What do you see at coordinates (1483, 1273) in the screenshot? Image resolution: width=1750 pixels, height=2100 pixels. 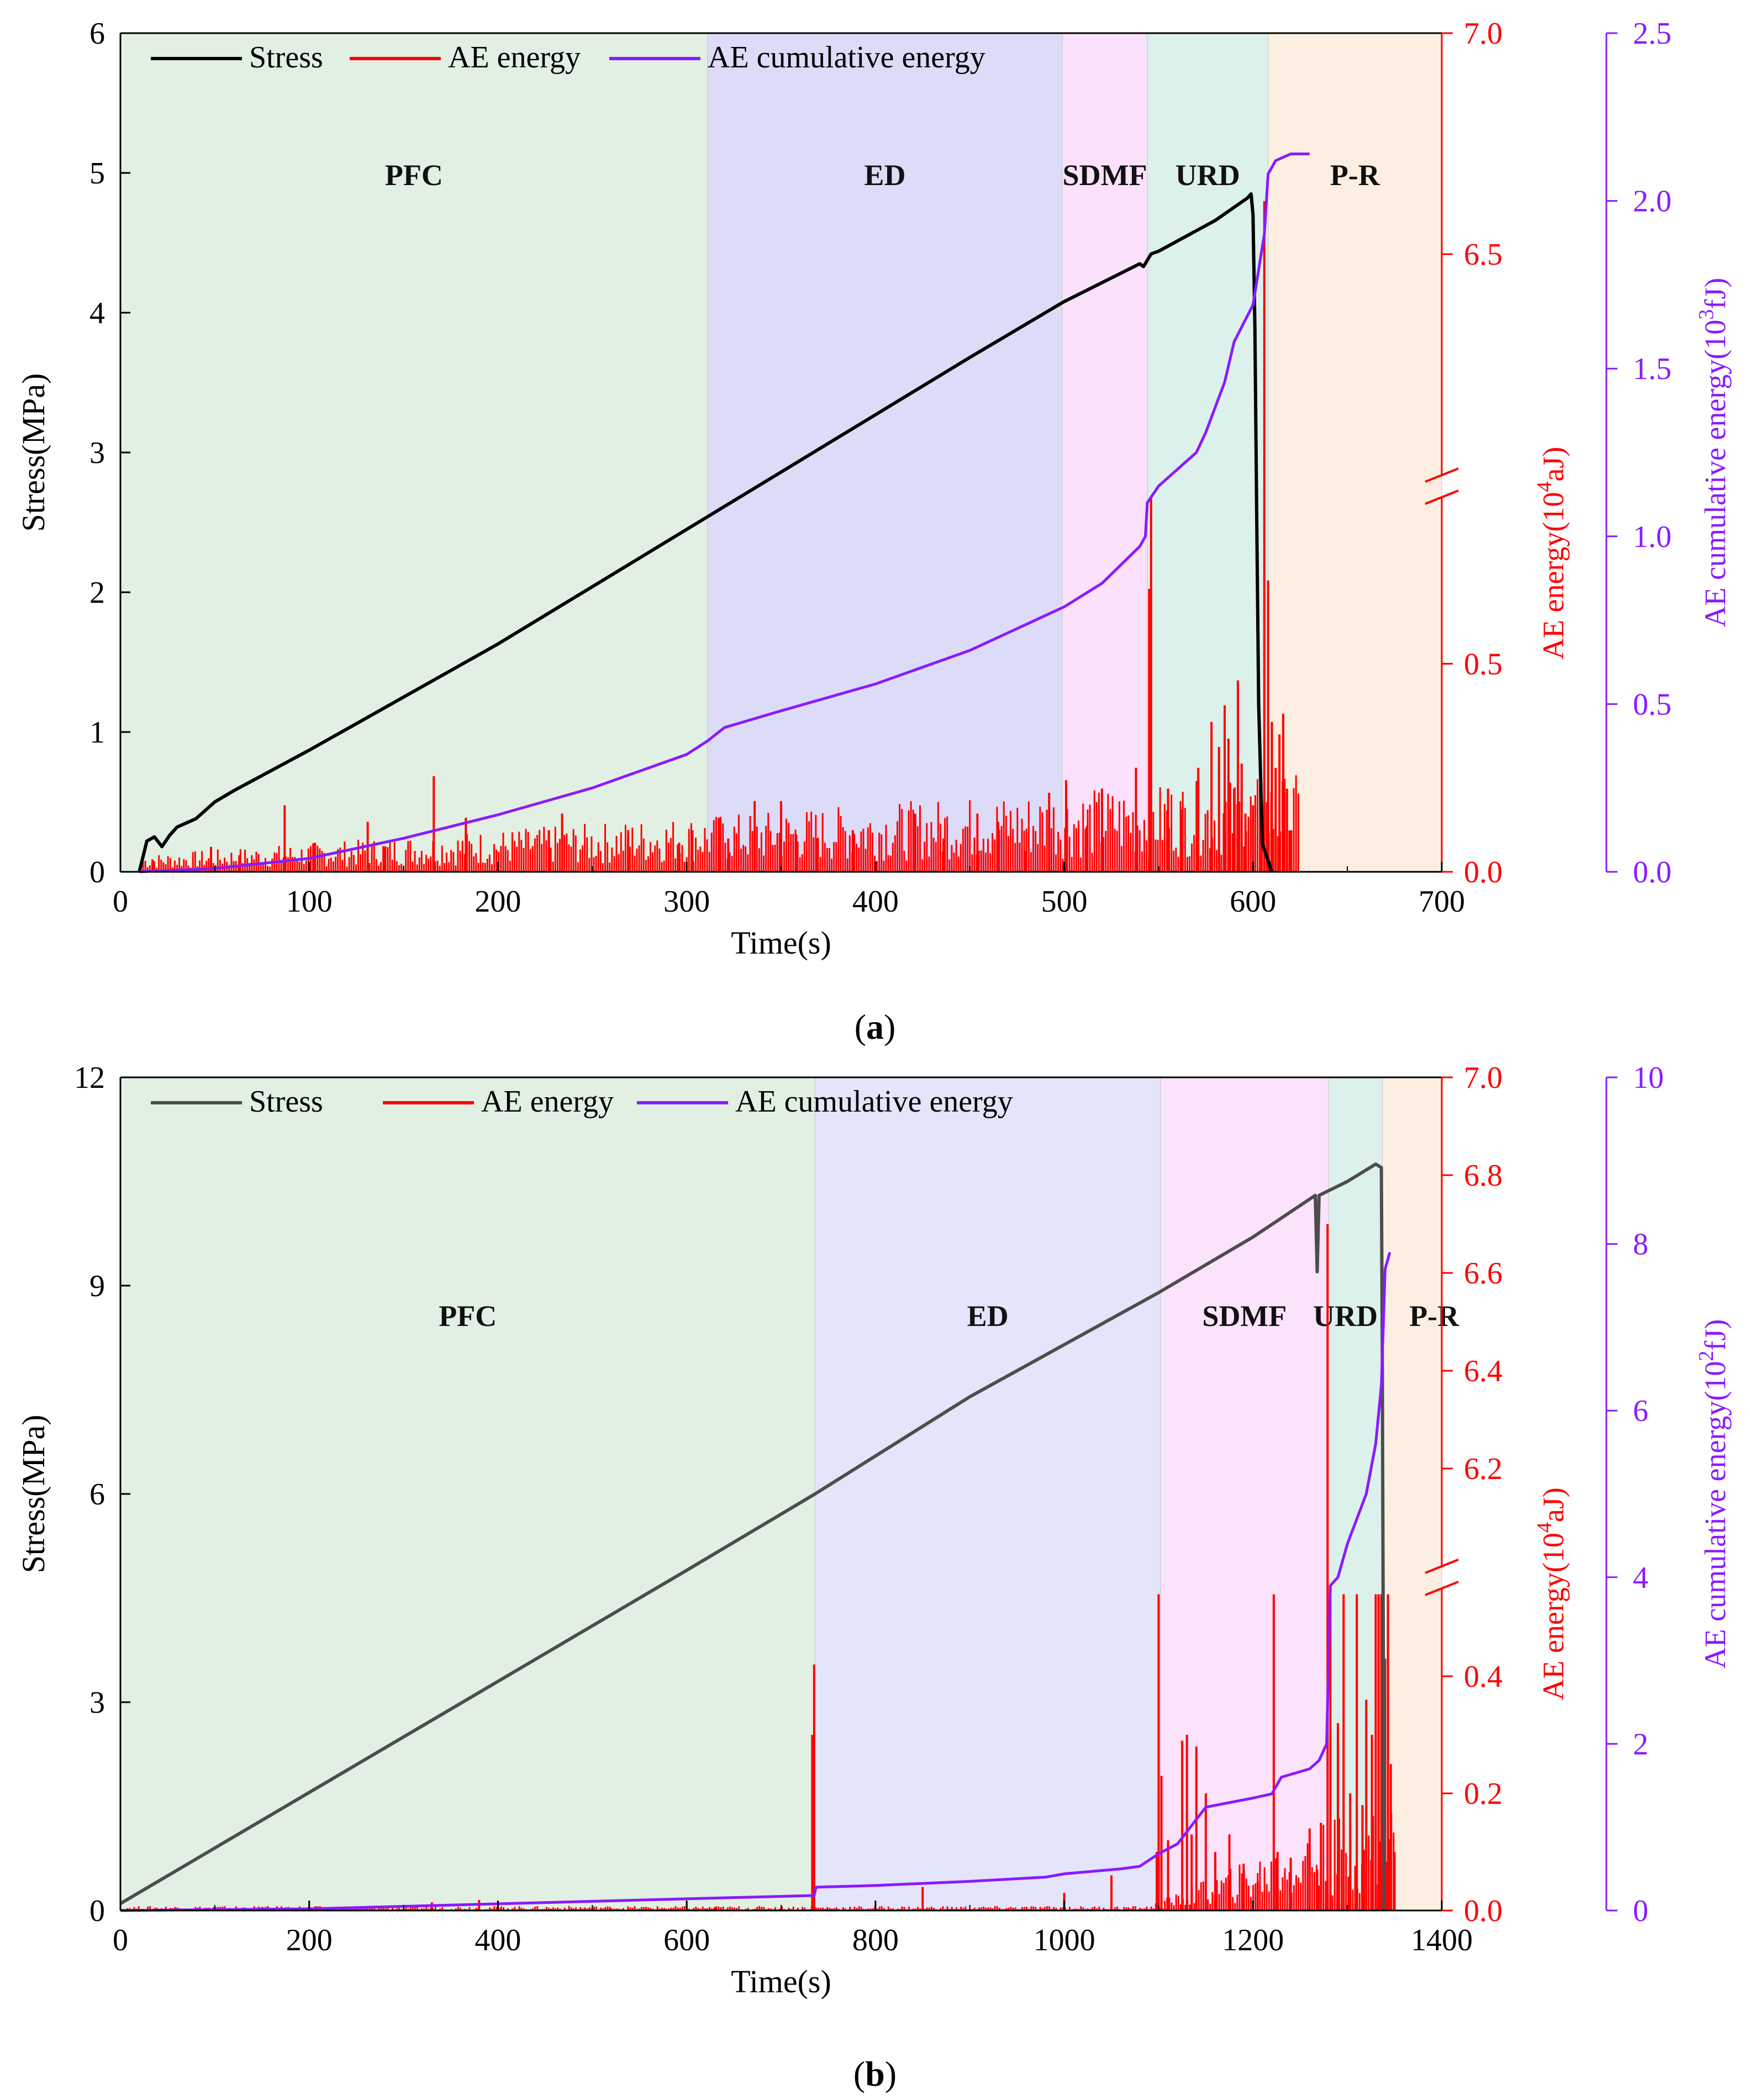 I see `y2-tick-label: 6.6` at bounding box center [1483, 1273].